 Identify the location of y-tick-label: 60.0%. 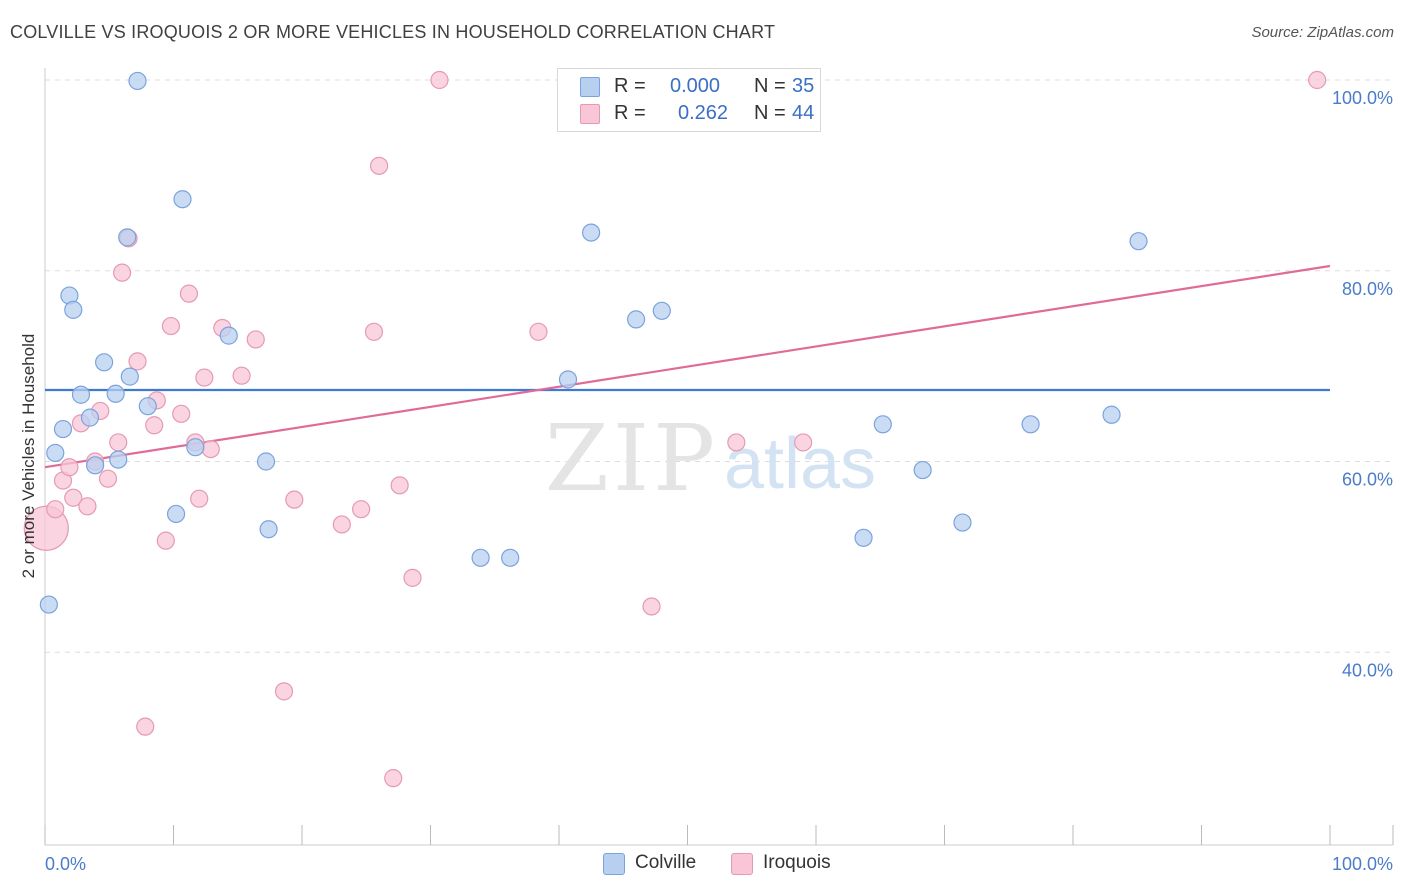
(1367, 480).